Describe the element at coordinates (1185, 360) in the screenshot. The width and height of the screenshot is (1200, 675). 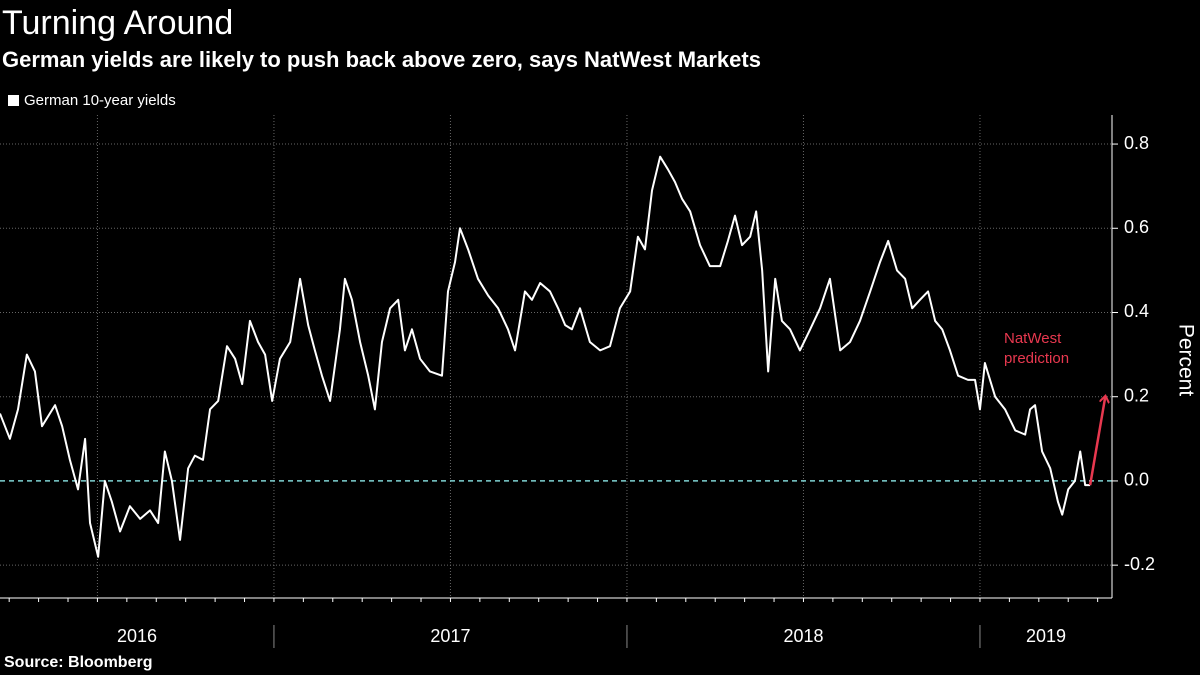
I see `y-axis-label: Percent` at that location.